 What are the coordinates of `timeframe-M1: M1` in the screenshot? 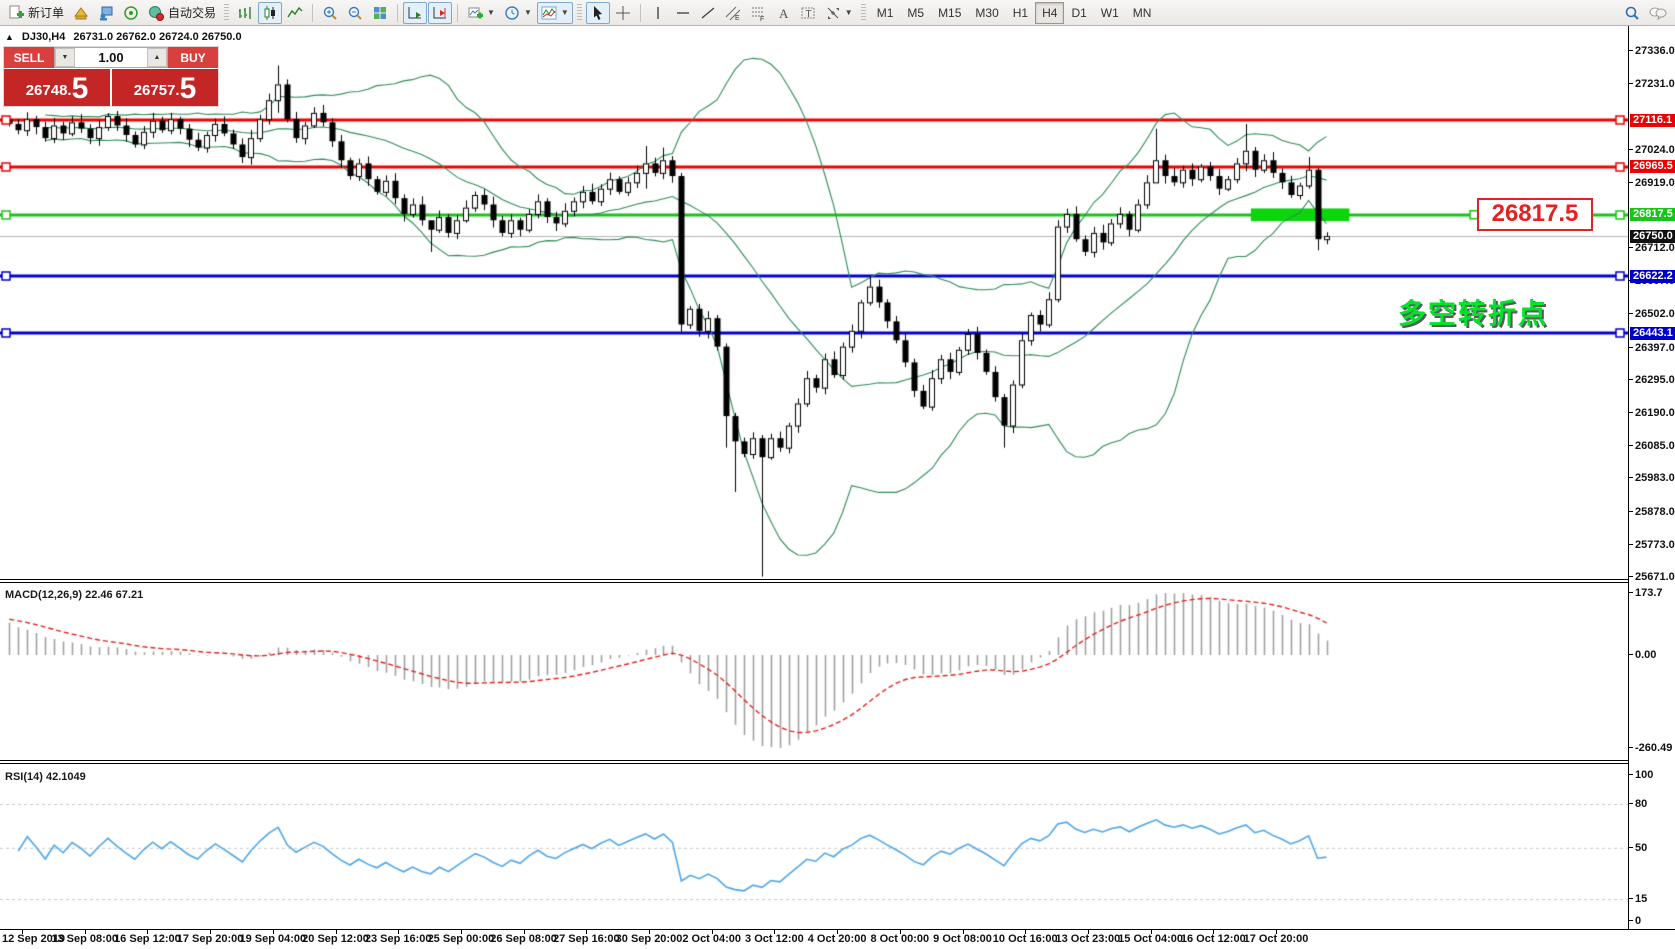 It's located at (885, 12).